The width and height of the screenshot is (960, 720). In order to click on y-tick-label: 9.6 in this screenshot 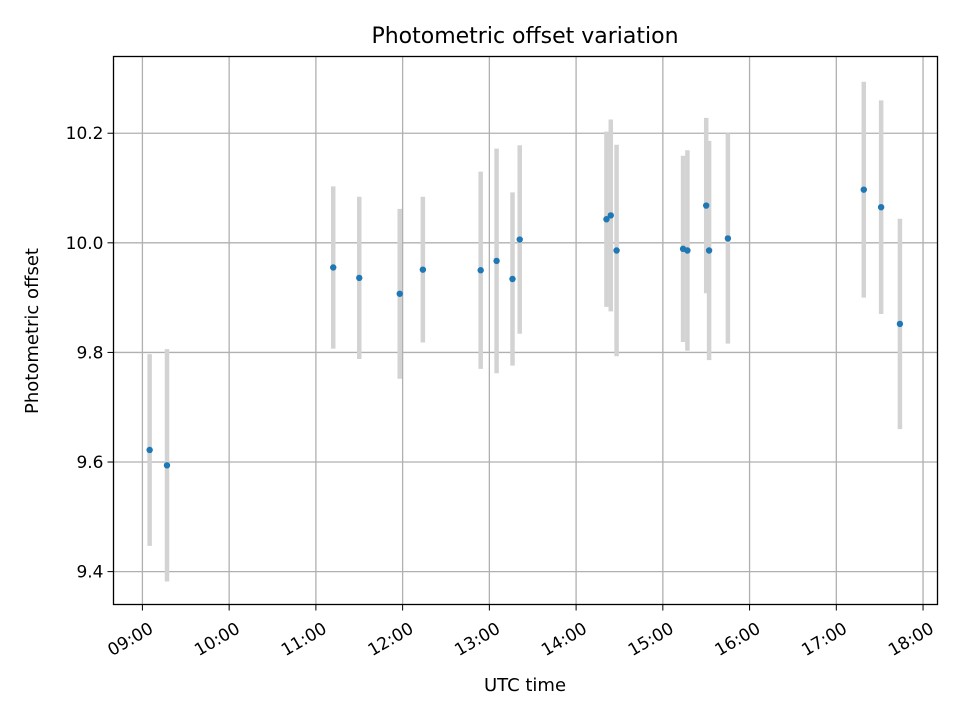, I will do `click(89, 463)`.